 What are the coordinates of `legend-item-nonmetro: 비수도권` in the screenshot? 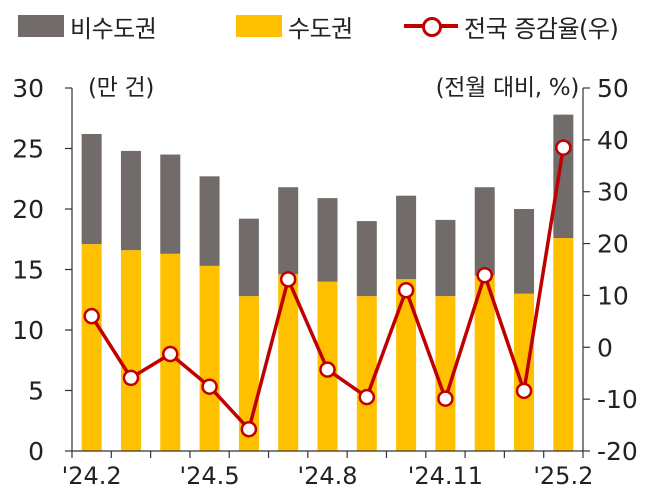 It's located at (87, 26).